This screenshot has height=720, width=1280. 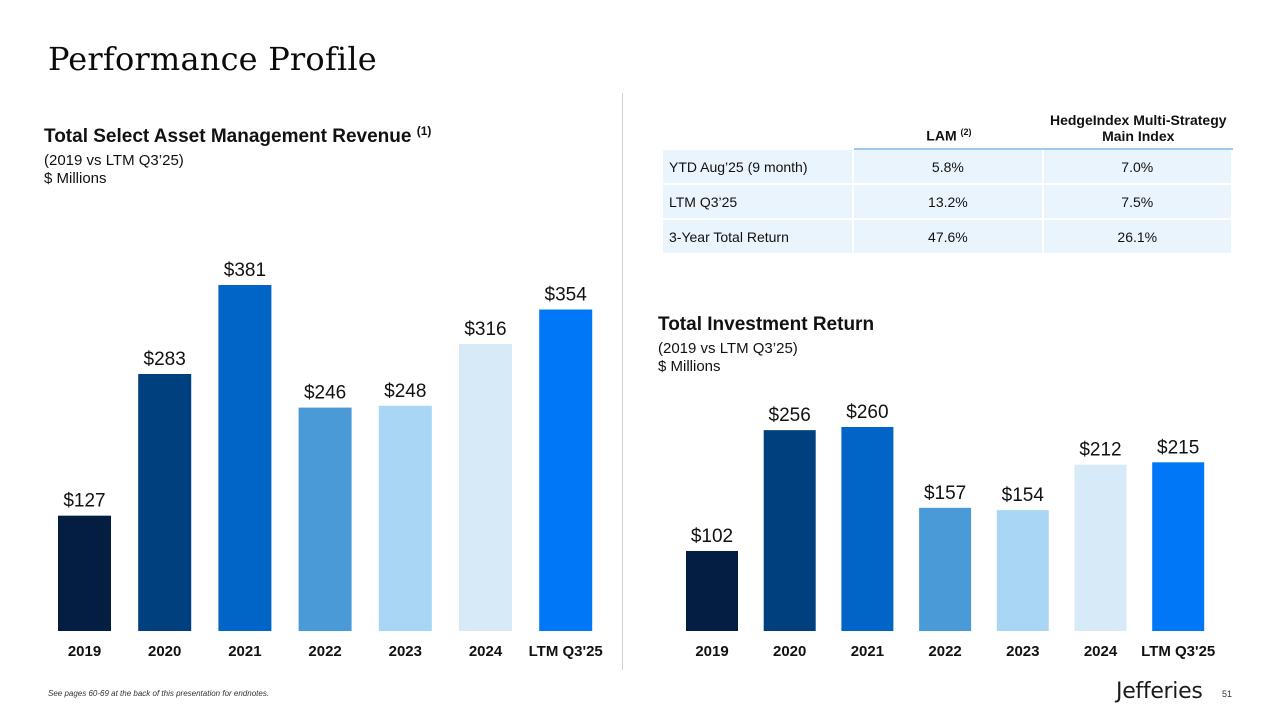 I want to click on left-category-label: LTM Q3'25, so click(x=566, y=651).